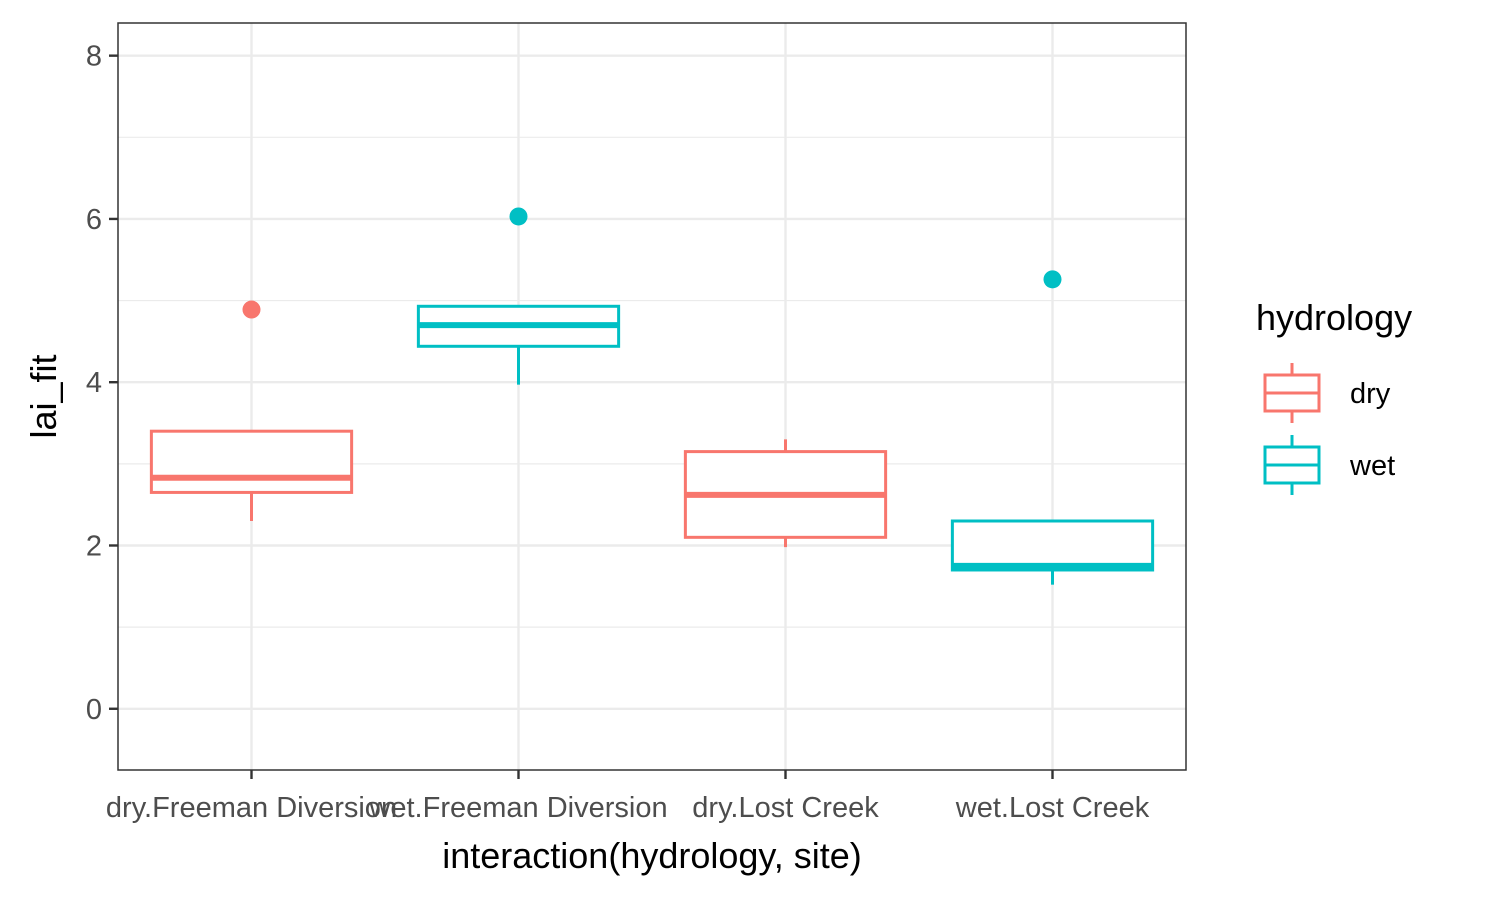 The width and height of the screenshot is (1500, 900). What do you see at coordinates (1334, 317) in the screenshot?
I see `legend-title: hydrology` at bounding box center [1334, 317].